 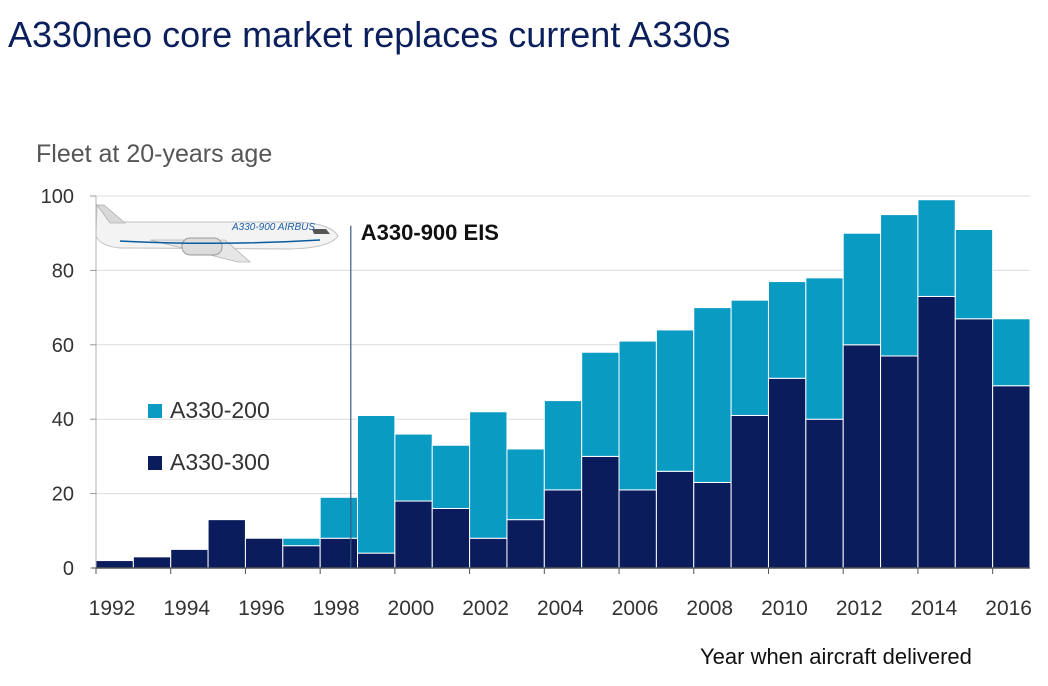 What do you see at coordinates (209, 436) in the screenshot?
I see `legend: A330-200 A330-300` at bounding box center [209, 436].